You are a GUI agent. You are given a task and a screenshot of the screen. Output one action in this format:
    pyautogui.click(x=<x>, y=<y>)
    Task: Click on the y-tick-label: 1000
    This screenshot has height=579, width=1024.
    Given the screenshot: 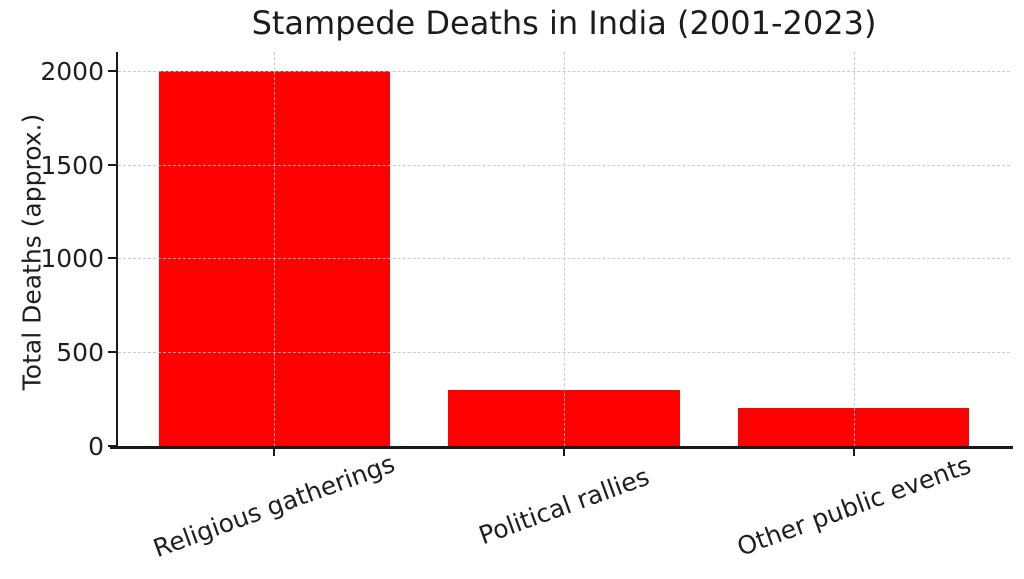 What is the action you would take?
    pyautogui.click(x=72, y=259)
    